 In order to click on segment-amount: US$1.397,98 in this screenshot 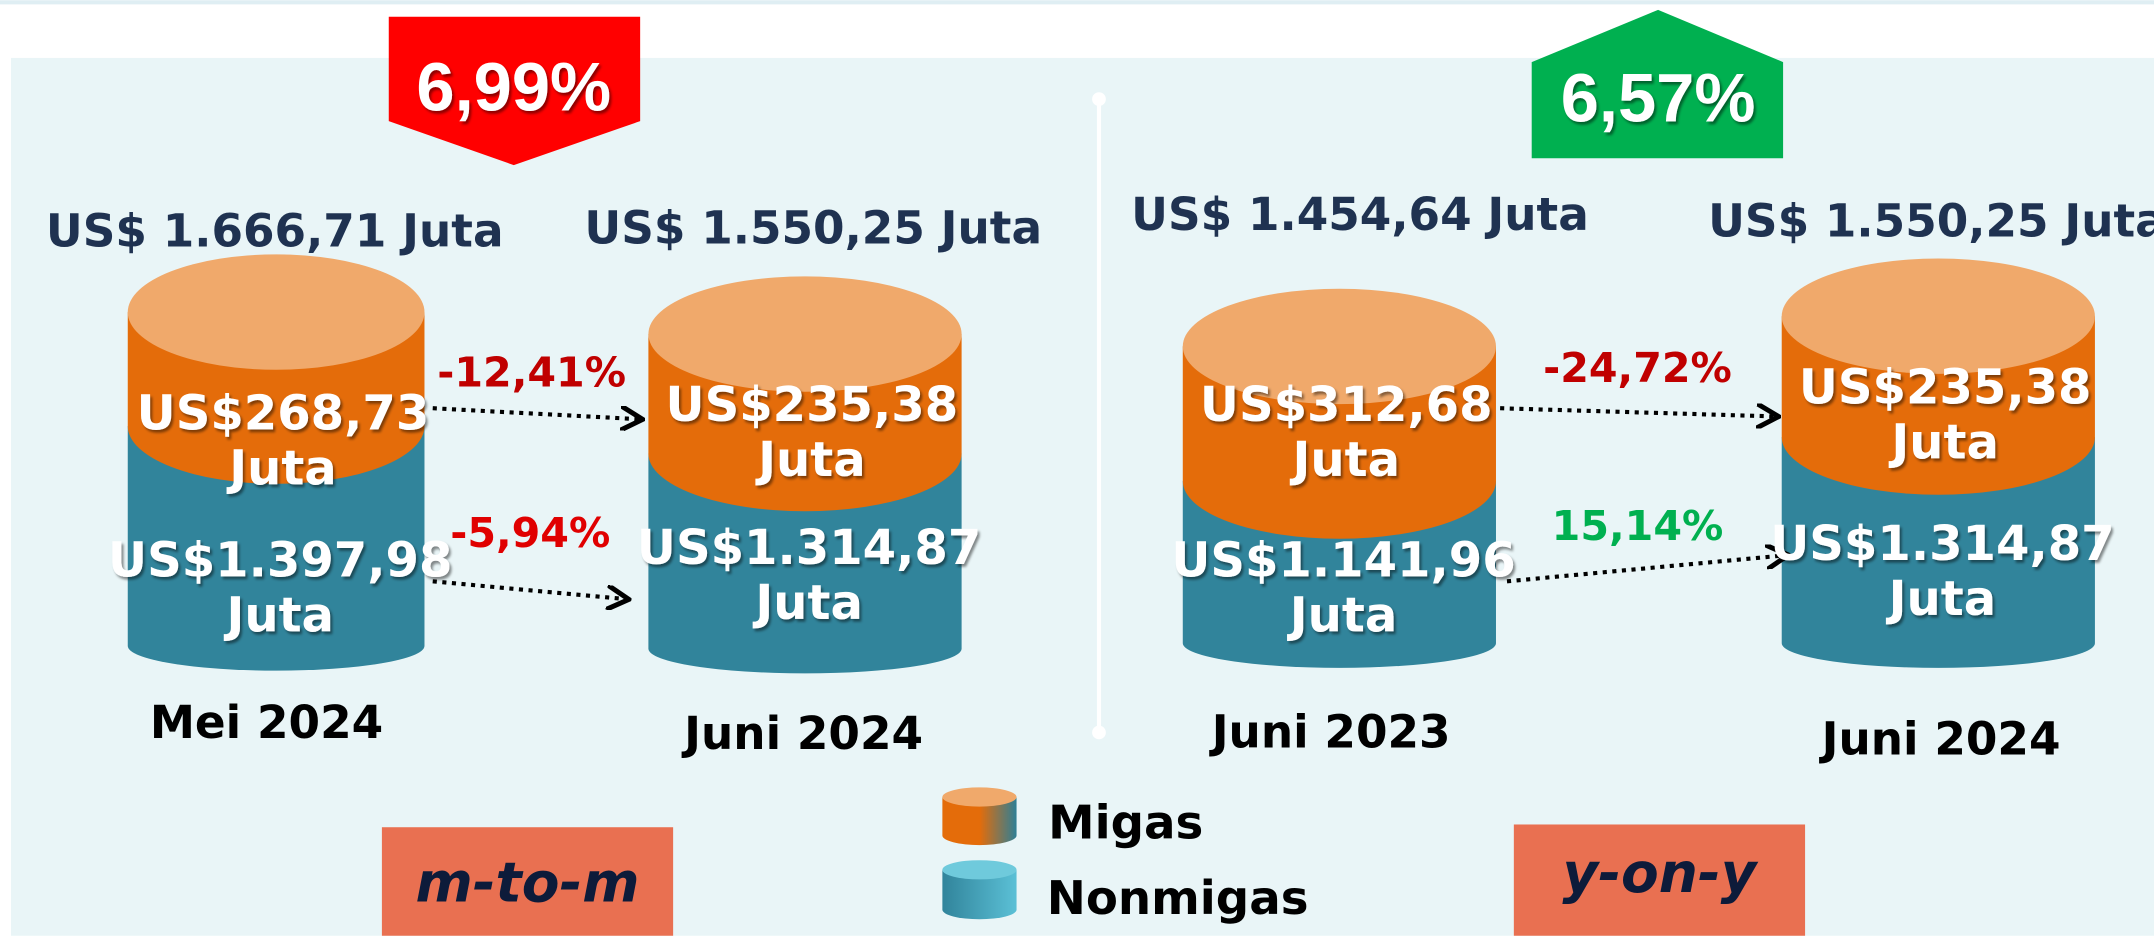, I will do `click(280, 560)`.